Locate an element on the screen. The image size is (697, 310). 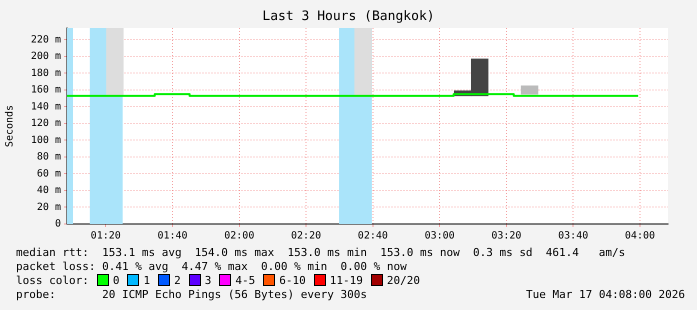
text: packet loss: 0.41 % avg 4.47 % max 0.00 % min 0.00 % now is located at coordinates (211, 266).